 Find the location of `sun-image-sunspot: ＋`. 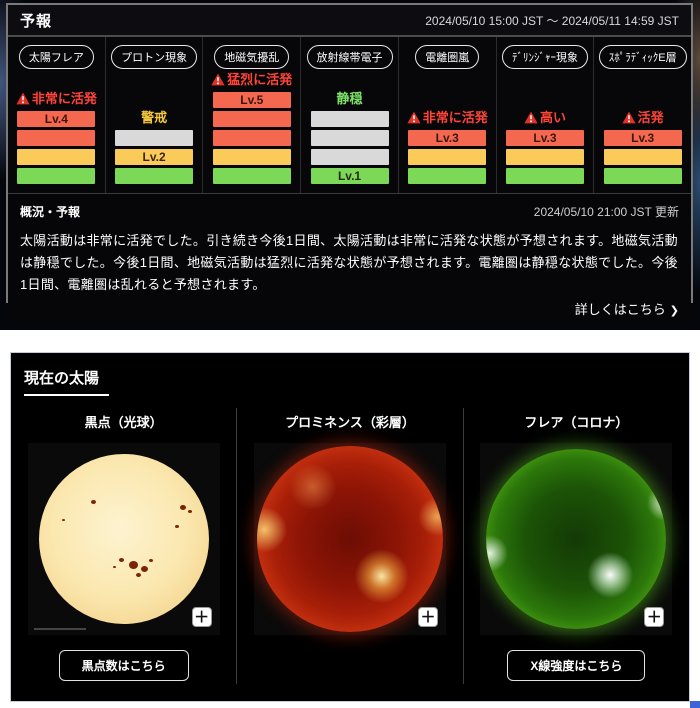

sun-image-sunspot: ＋ is located at coordinates (123, 539).